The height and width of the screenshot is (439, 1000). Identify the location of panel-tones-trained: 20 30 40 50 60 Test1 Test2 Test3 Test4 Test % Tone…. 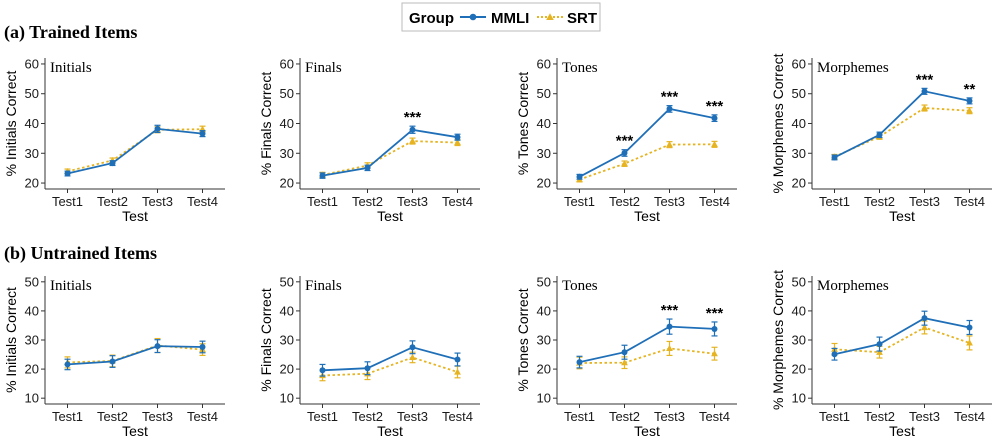
(626, 140).